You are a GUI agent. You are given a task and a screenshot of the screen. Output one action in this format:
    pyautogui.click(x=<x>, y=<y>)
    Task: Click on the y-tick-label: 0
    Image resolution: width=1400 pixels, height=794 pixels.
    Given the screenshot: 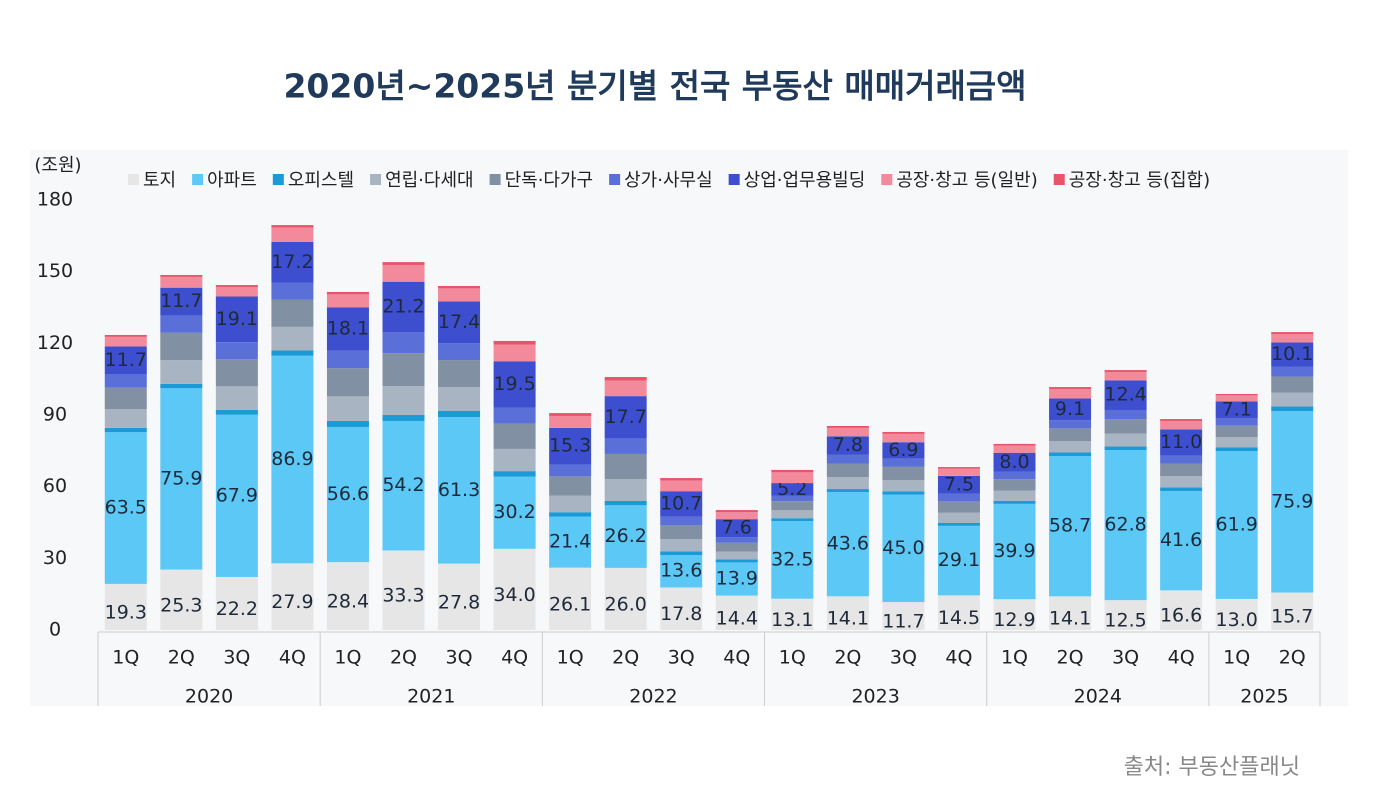 What is the action you would take?
    pyautogui.click(x=55, y=630)
    